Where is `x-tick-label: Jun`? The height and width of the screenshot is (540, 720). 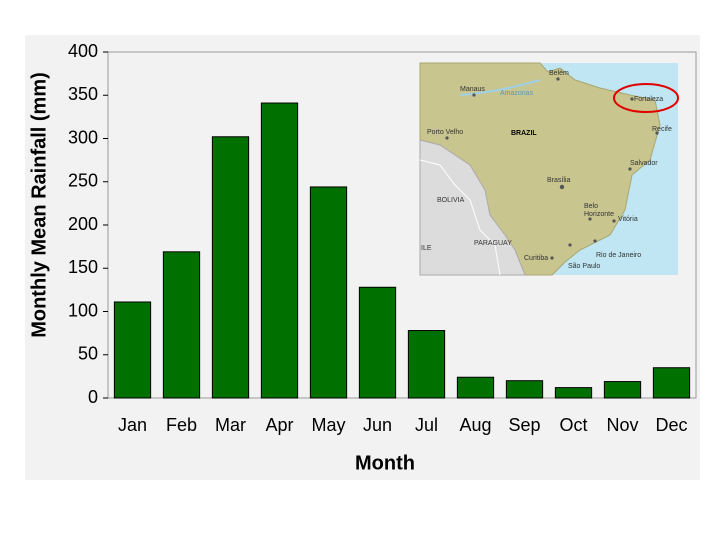 x-tick-label: Jun is located at coordinates (377, 425).